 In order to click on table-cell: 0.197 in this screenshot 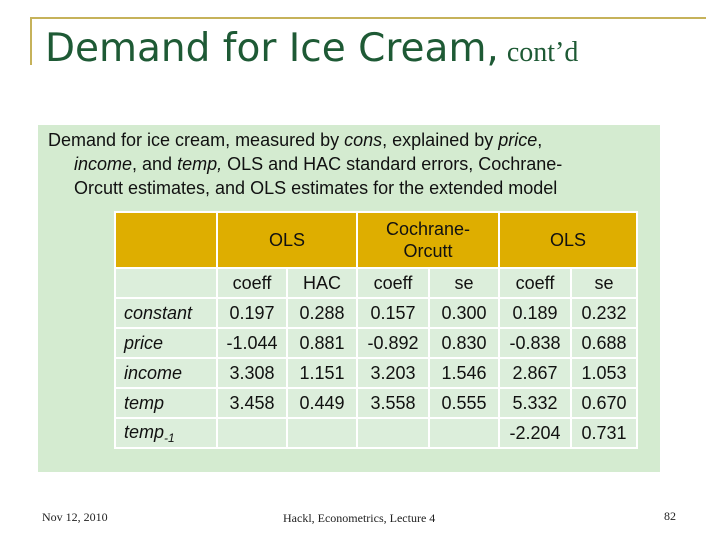, I will do `click(252, 313)`.